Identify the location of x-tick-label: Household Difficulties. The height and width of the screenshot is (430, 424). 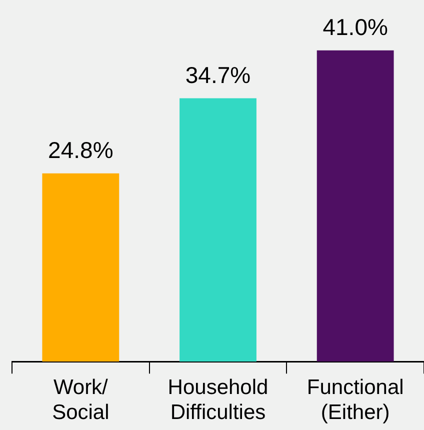
(218, 400).